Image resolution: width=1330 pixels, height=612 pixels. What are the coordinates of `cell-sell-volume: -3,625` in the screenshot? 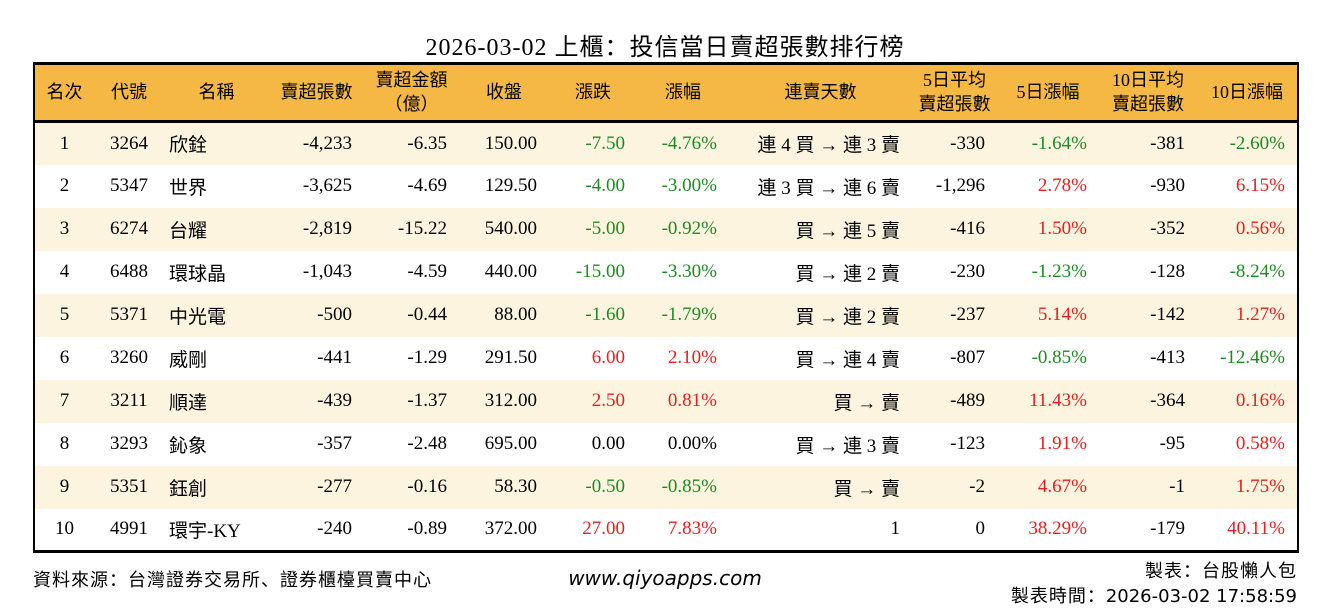 It's located at (327, 185).